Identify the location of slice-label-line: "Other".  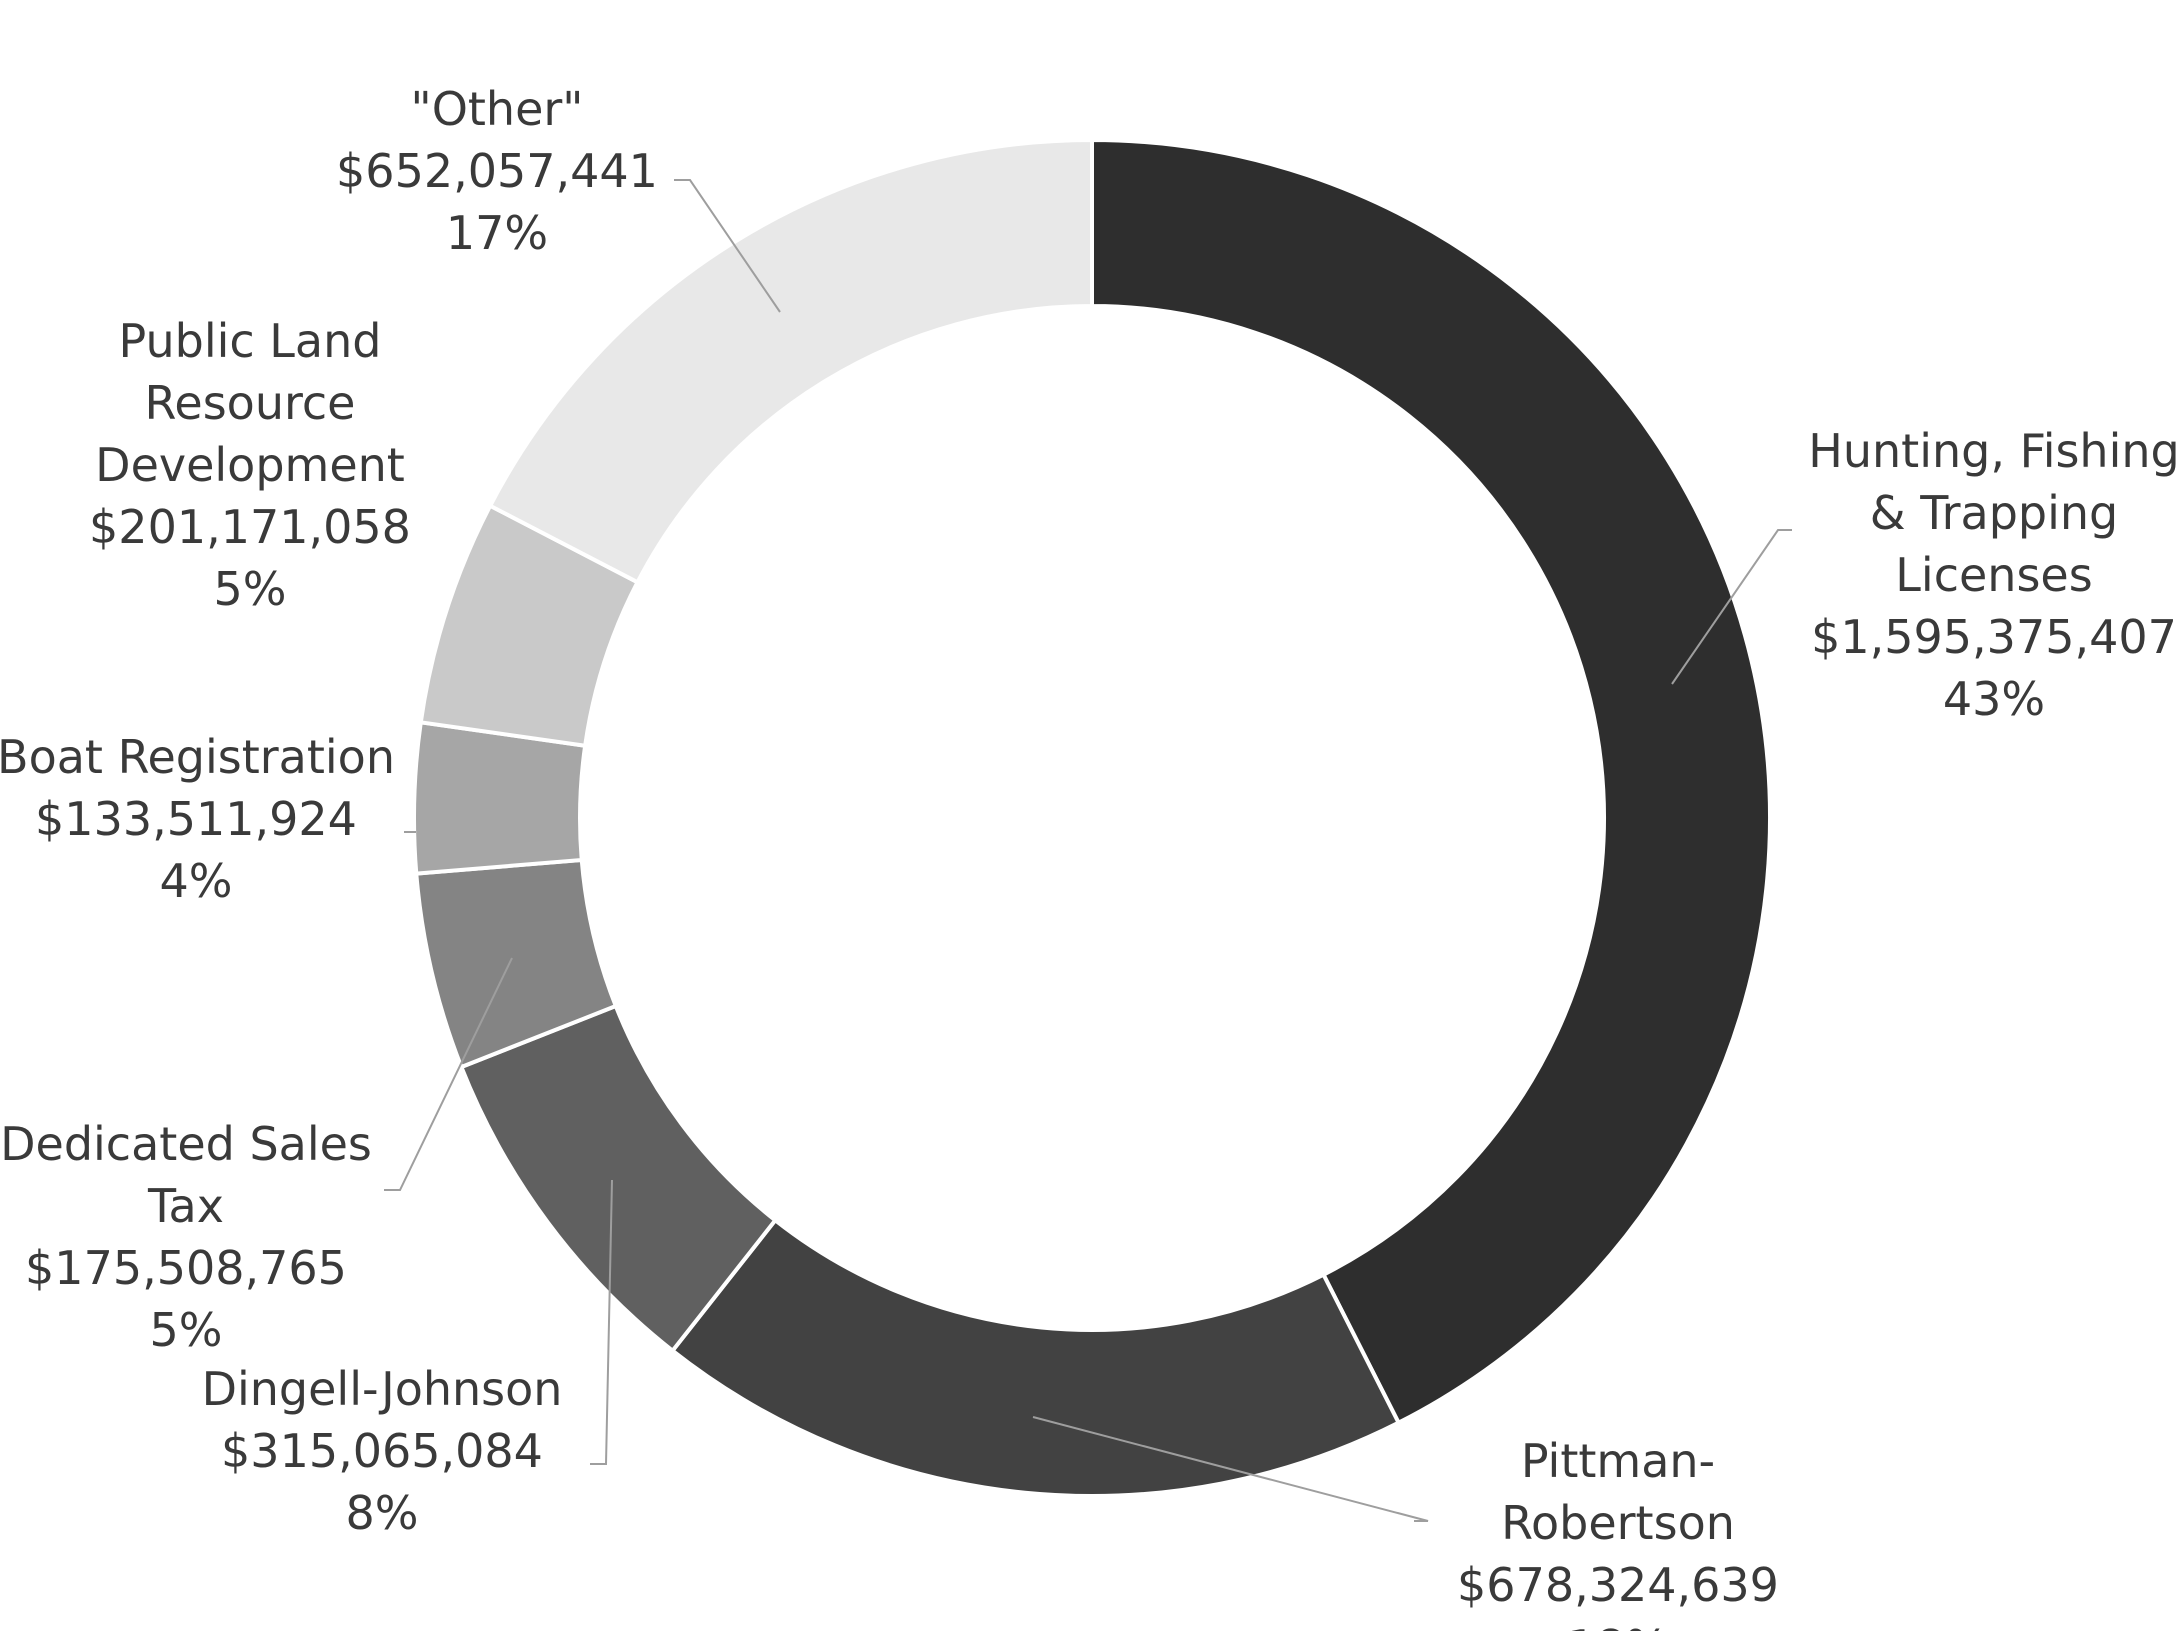
(497, 109).